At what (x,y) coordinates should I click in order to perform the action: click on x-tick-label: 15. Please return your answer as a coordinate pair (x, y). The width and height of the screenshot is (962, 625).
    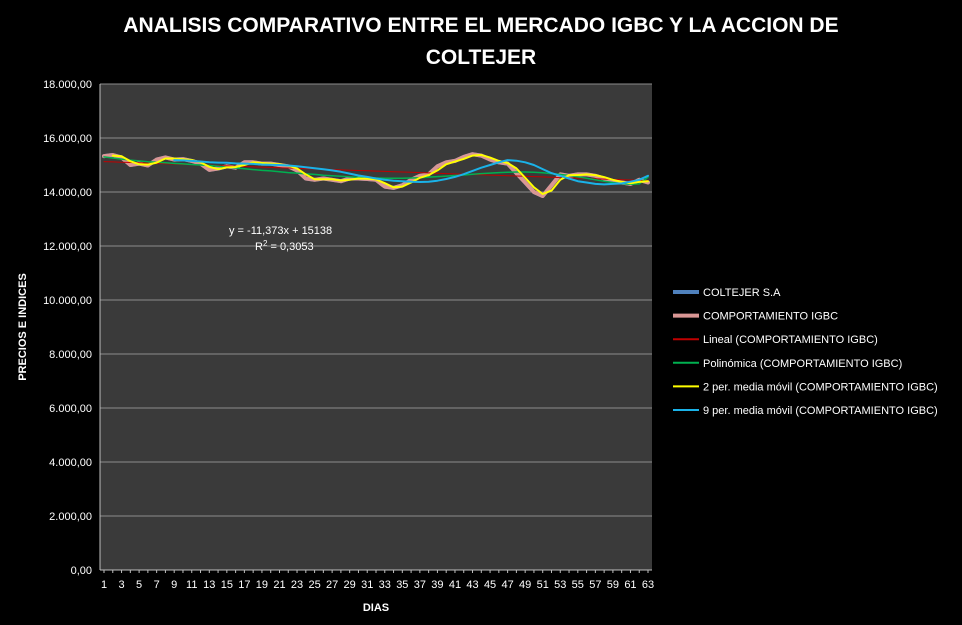
    Looking at the image, I should click on (227, 585).